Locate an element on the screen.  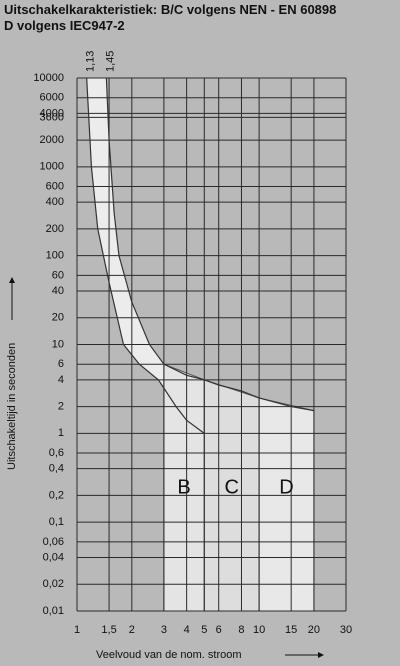
y-tick-label: 600 is located at coordinates (55, 186).